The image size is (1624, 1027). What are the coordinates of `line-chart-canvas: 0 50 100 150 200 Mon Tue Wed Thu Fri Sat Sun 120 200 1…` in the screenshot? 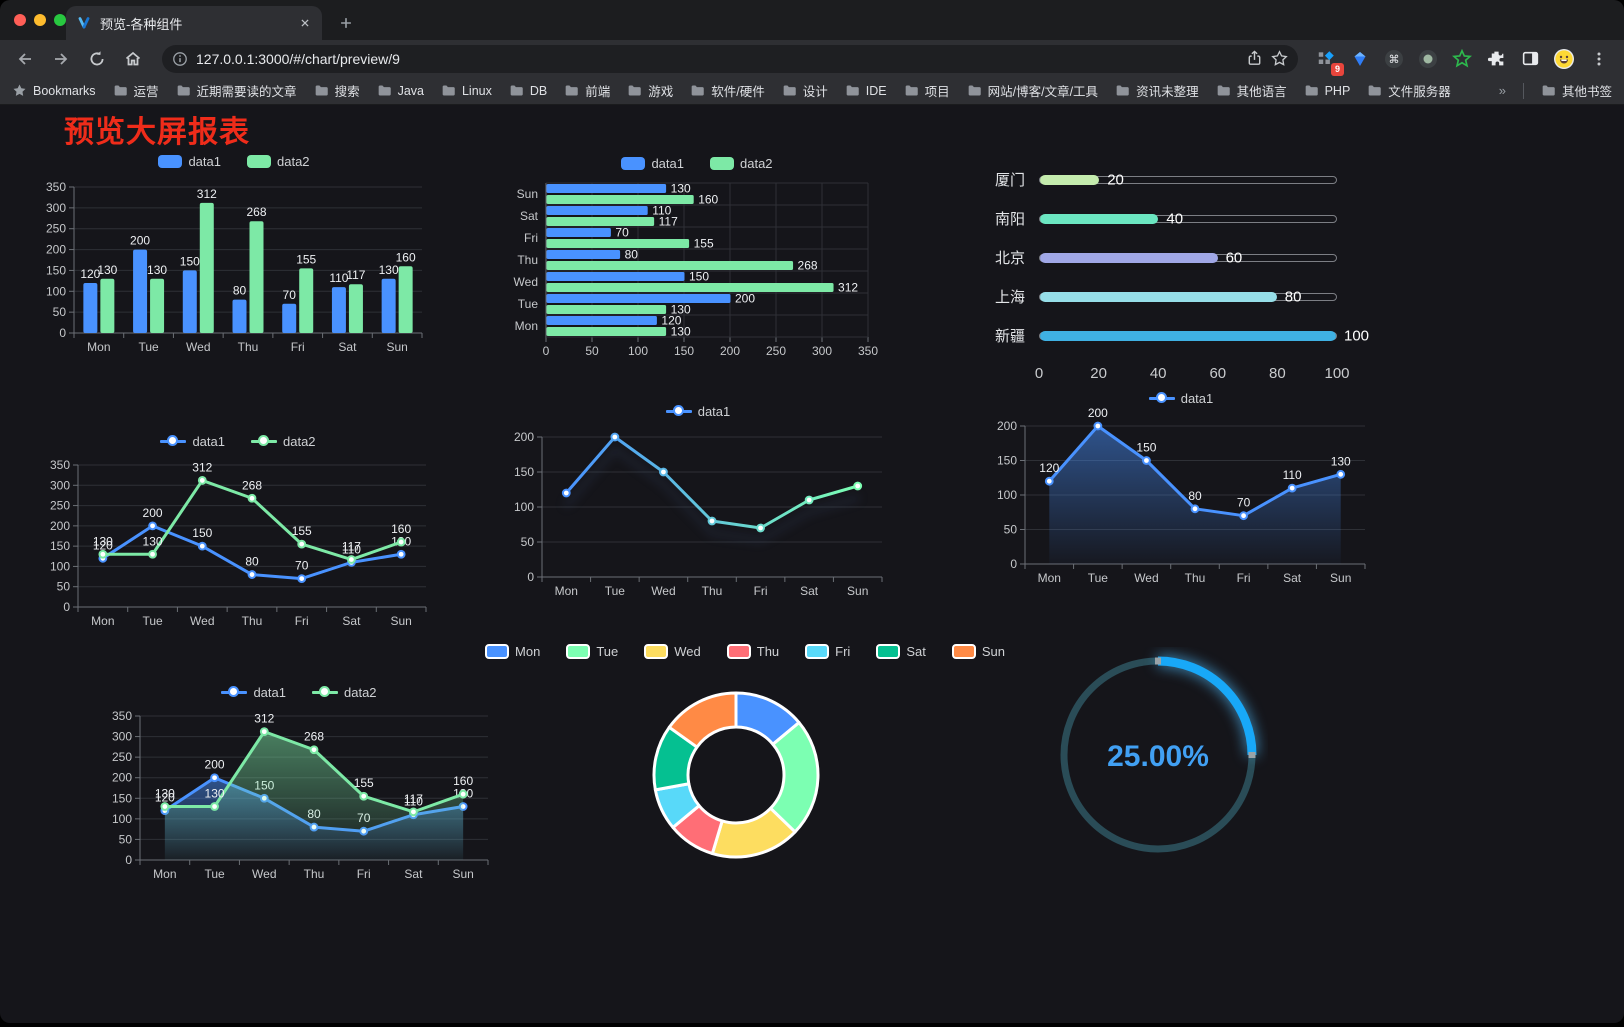 It's located at (1181, 496).